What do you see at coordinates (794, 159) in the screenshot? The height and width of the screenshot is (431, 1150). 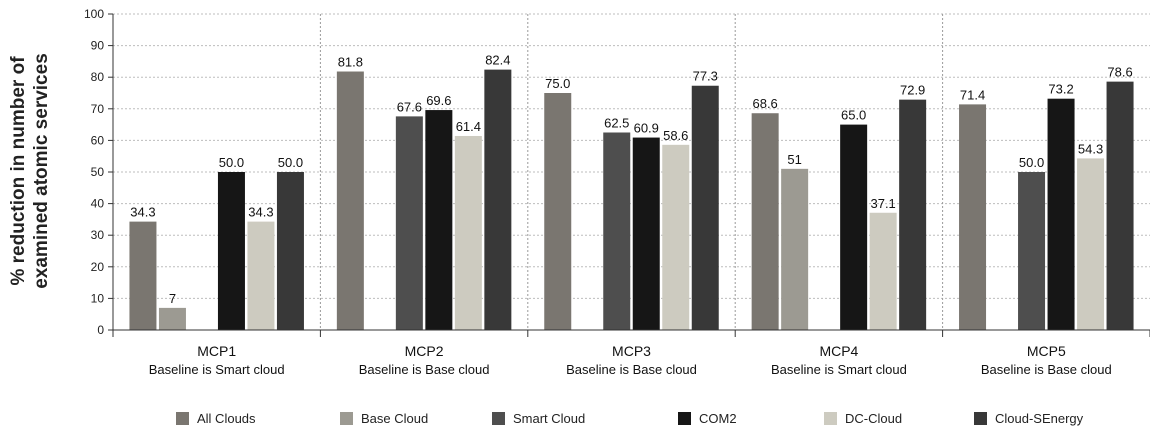 I see `data-label: 51` at bounding box center [794, 159].